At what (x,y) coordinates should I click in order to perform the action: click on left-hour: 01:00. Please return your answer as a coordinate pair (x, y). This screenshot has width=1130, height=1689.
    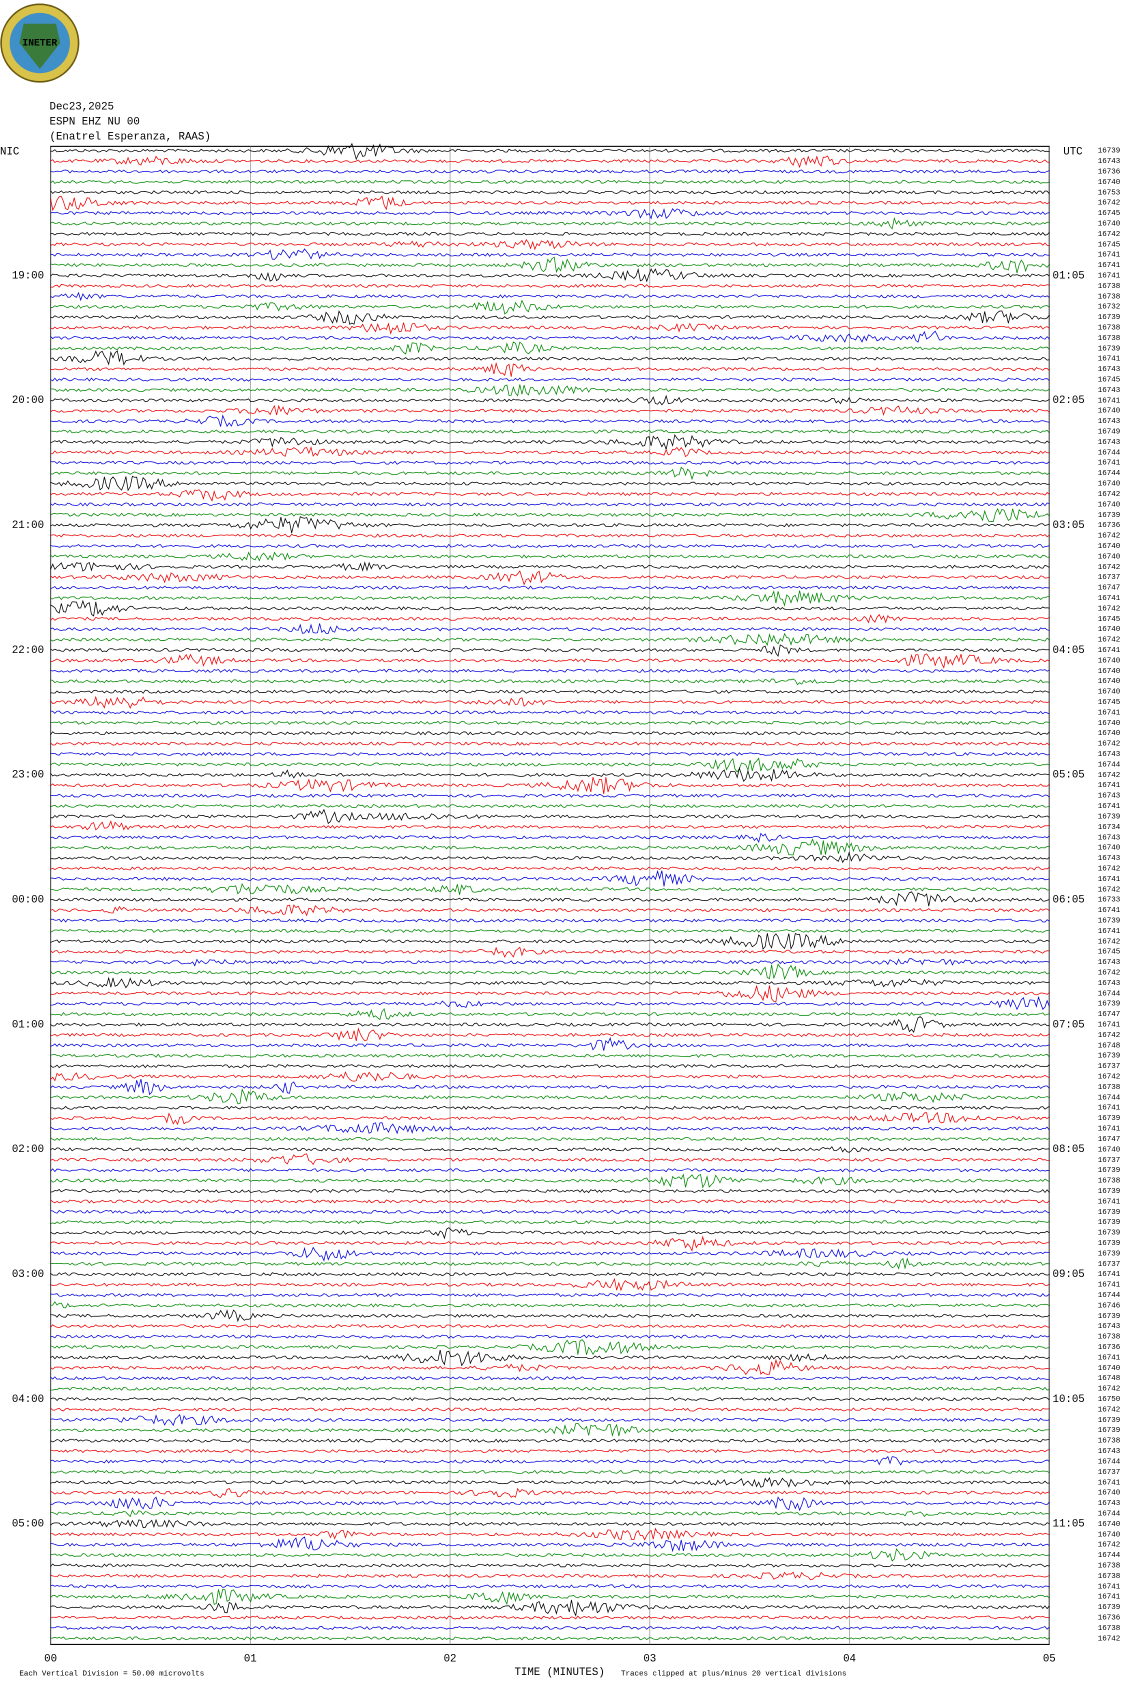
    Looking at the image, I should click on (28, 1025).